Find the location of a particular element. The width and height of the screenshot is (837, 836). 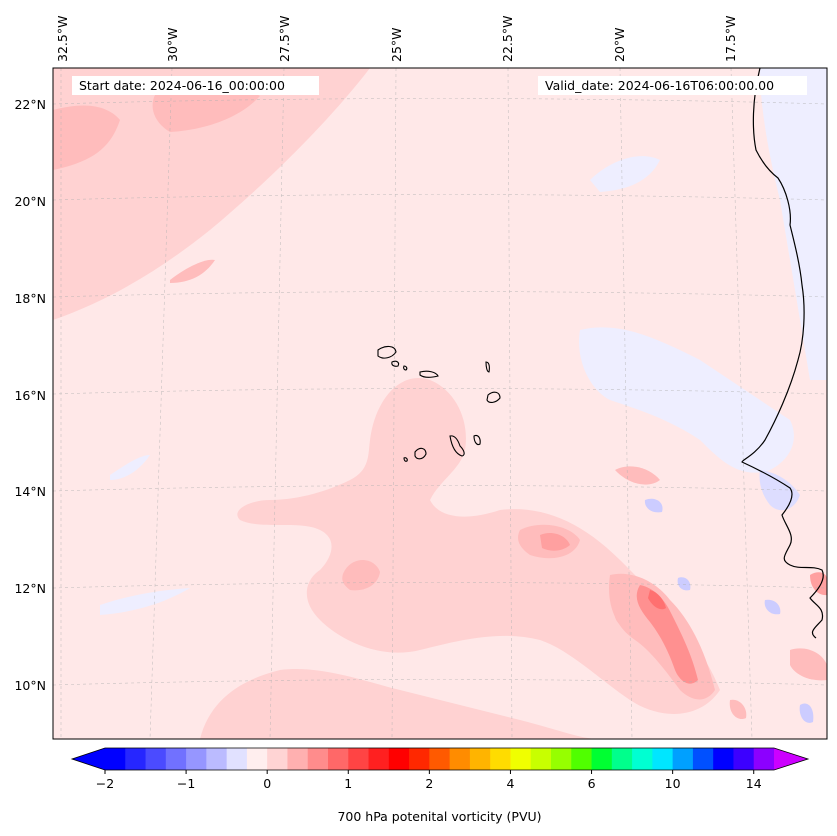

colorbar-tick-label: 0 is located at coordinates (267, 783).